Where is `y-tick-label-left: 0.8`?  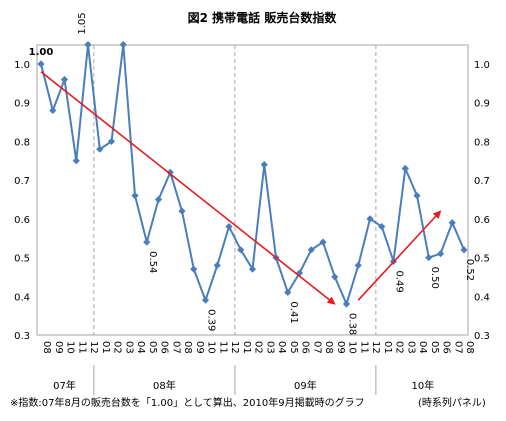 y-tick-label-left: 0.8 is located at coordinates (22, 142).